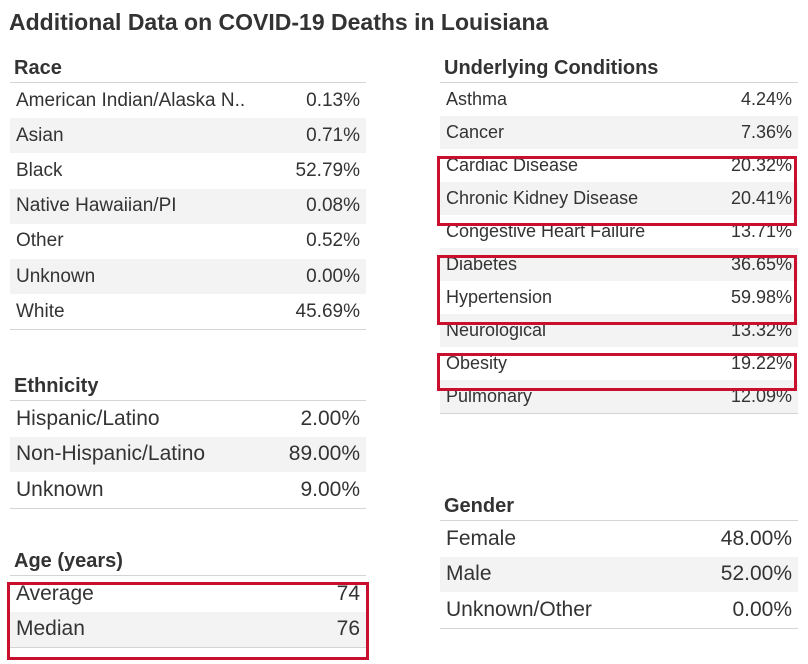  Describe the element at coordinates (38, 68) in the screenshot. I see `race-title: Race` at that location.